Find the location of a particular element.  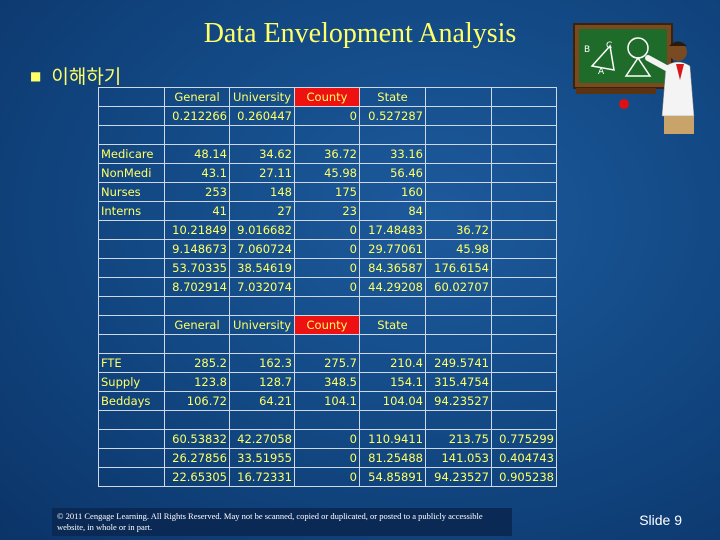

table-cell: 33.16 is located at coordinates (392, 154).